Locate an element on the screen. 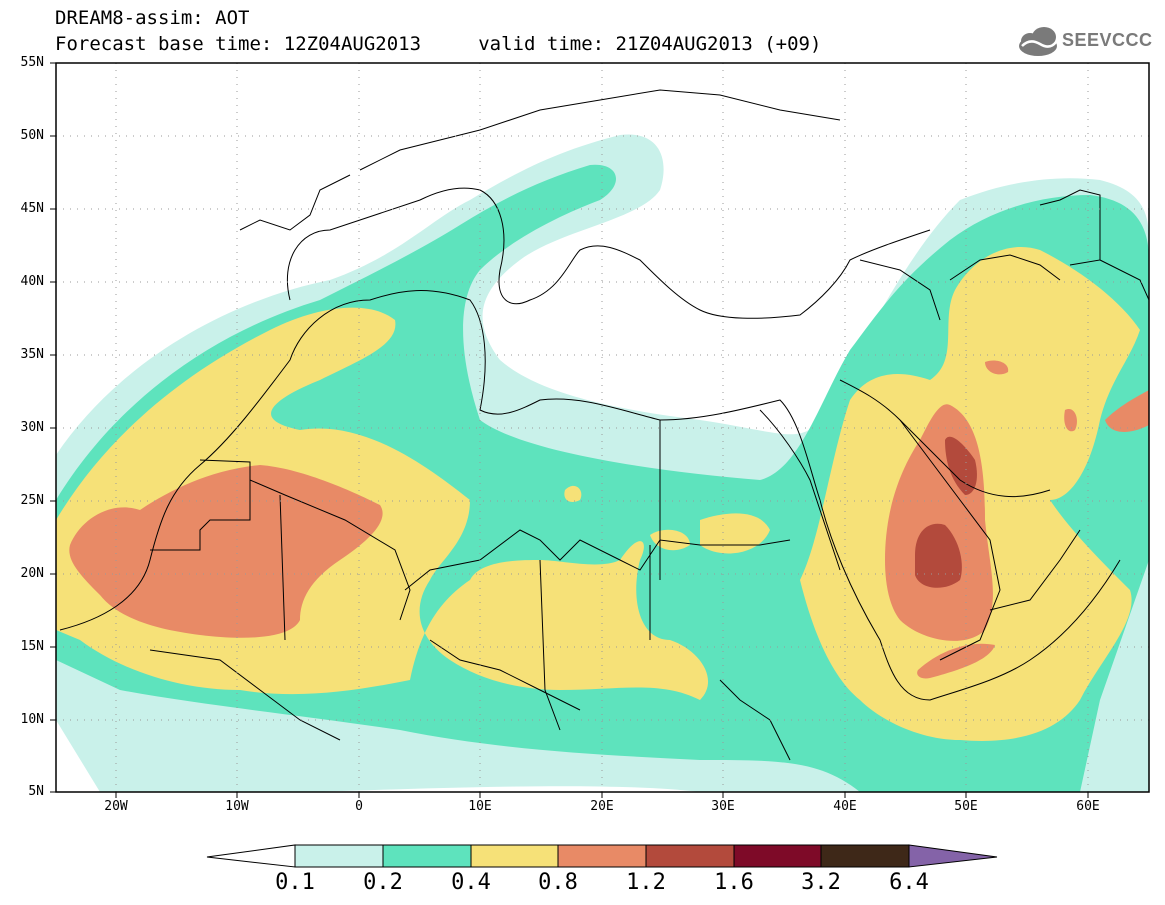 The image size is (1165, 905). map-title: DREAM8-assim: AOT is located at coordinates (152, 18).